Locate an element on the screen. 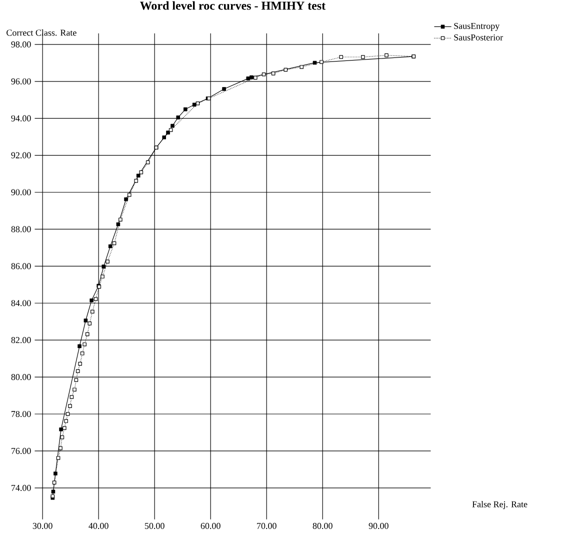 The height and width of the screenshot is (560, 563). y-tick-label: 82.00 is located at coordinates (21, 340).